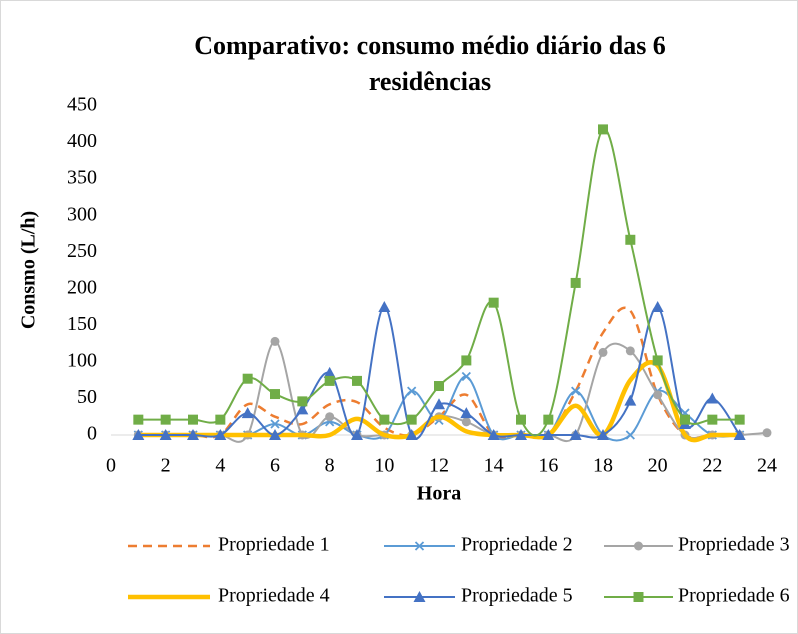  Describe the element at coordinates (92, 434) in the screenshot. I see `y-tick-label: 0` at that location.